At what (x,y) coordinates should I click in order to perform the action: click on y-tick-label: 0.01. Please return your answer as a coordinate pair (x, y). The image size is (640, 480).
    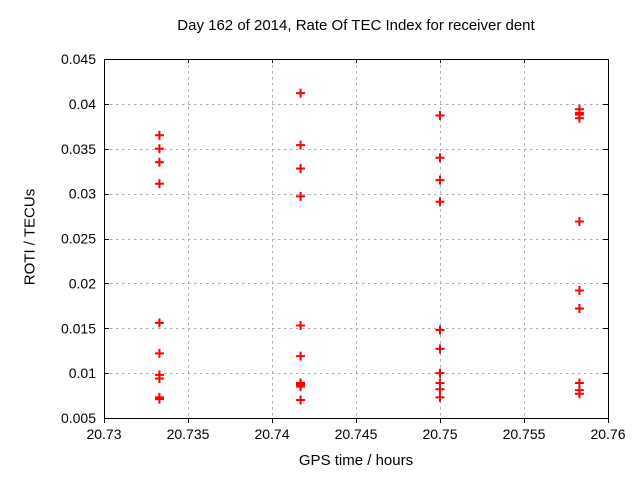
    Looking at the image, I should click on (82, 373).